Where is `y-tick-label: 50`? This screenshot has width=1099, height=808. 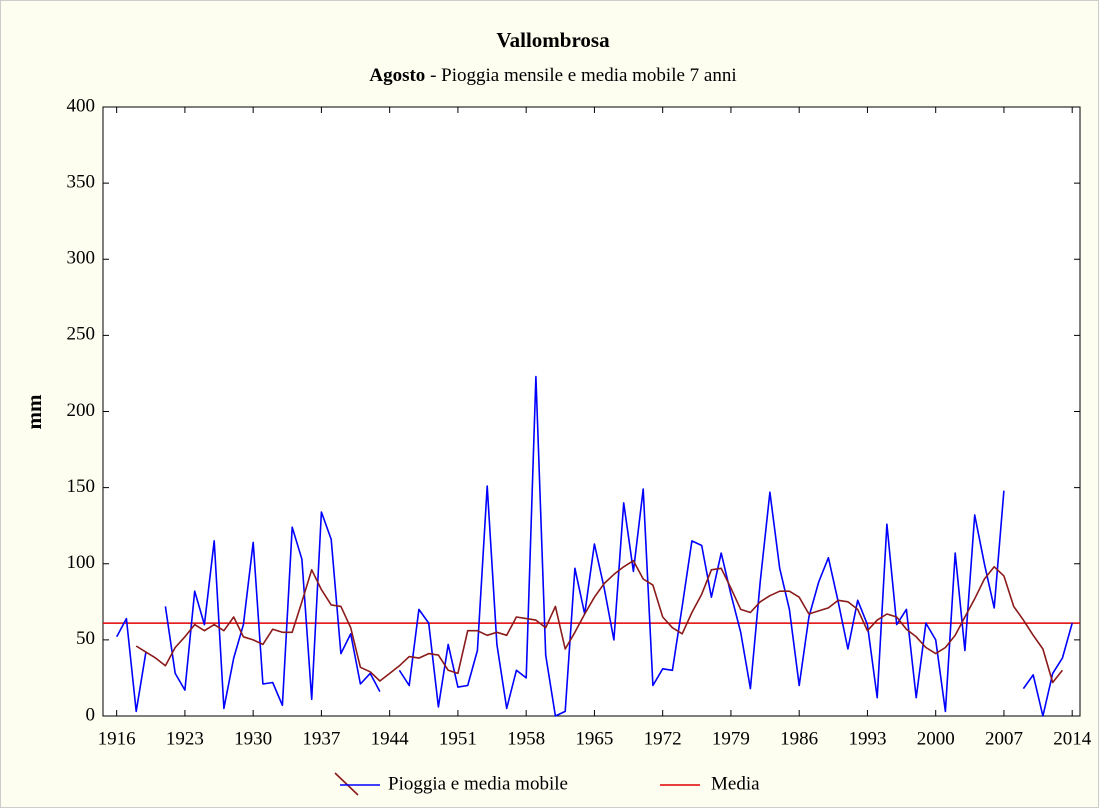
y-tick-label: 50 is located at coordinates (85, 638).